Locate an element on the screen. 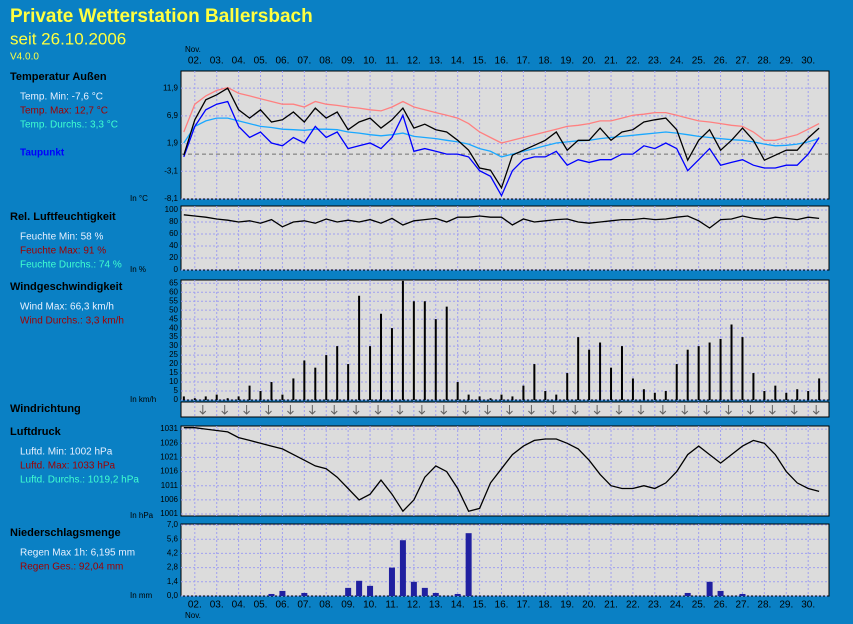  y-tick-label: 25 is located at coordinates (173, 354).